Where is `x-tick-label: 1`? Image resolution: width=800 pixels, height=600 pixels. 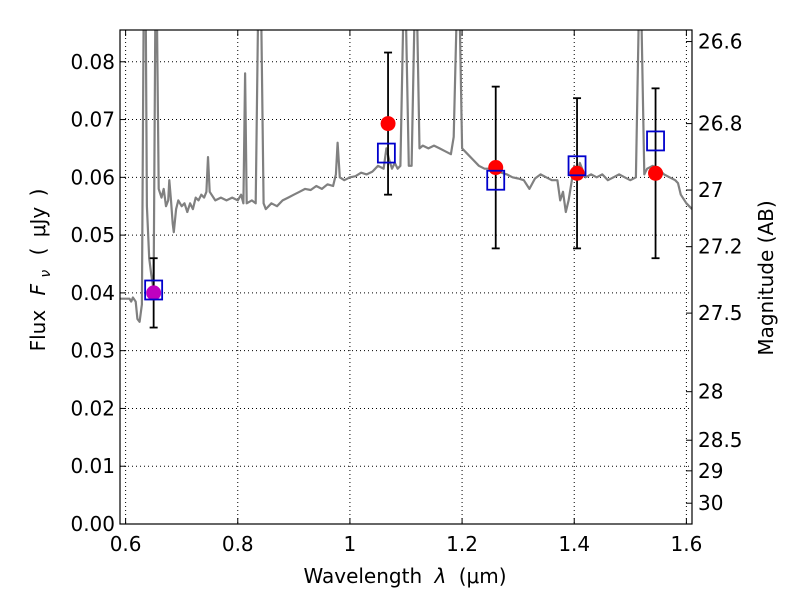 x-tick-label: 1 is located at coordinates (350, 544).